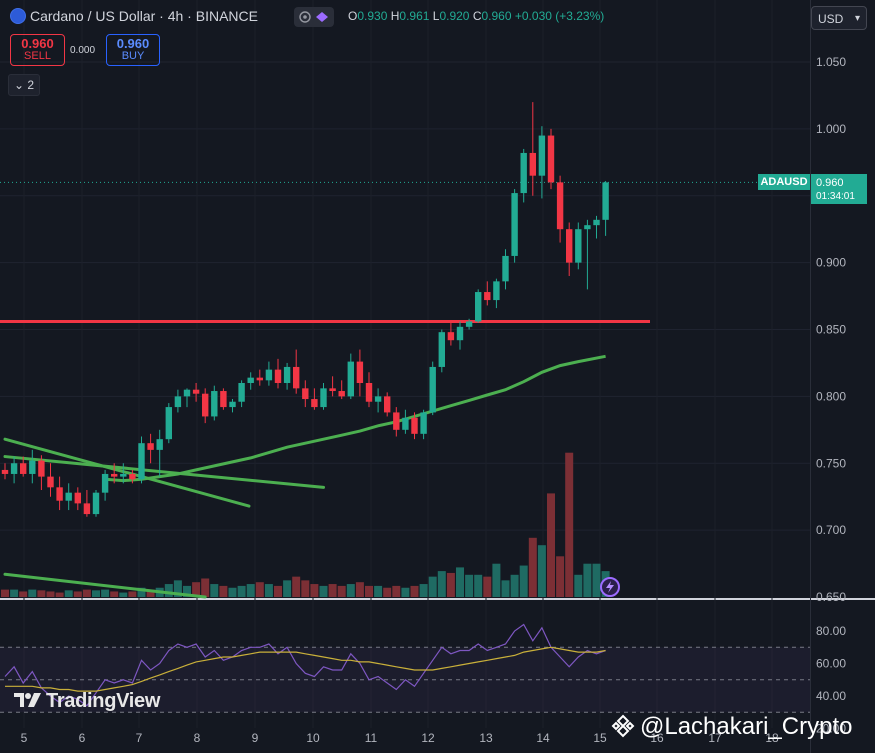 This screenshot has height=753, width=875. Describe the element at coordinates (24, 85) in the screenshot. I see `collapse-indicators-button: ⌄ 2` at that location.